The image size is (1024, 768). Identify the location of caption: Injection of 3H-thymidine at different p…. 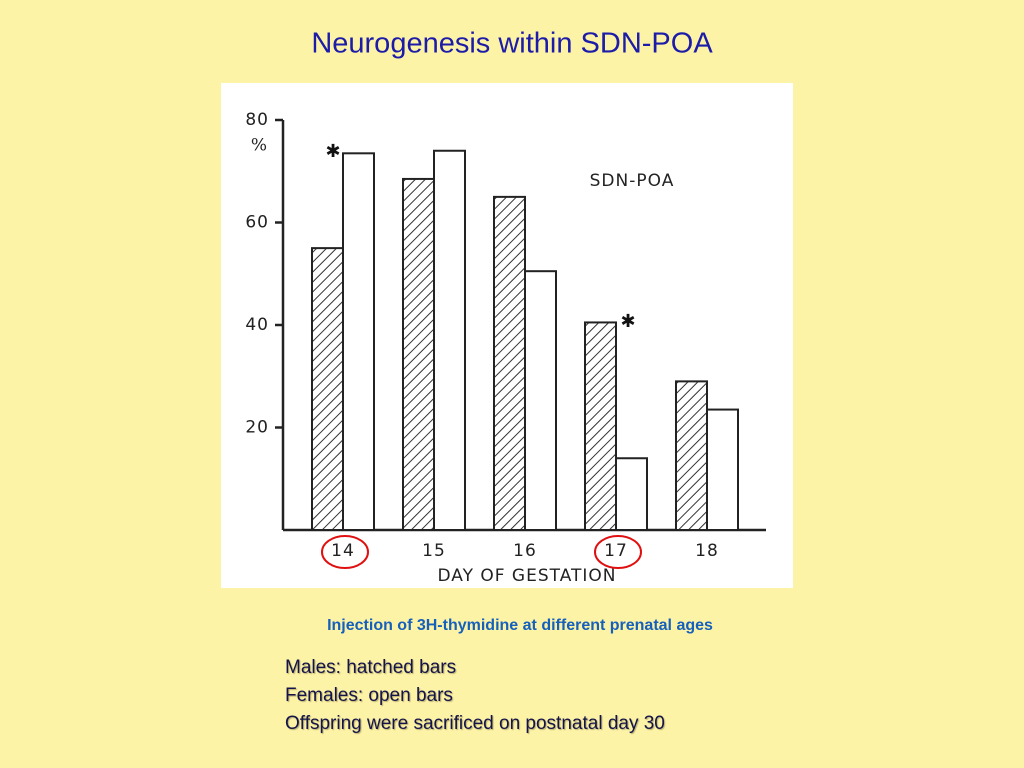
(520, 625).